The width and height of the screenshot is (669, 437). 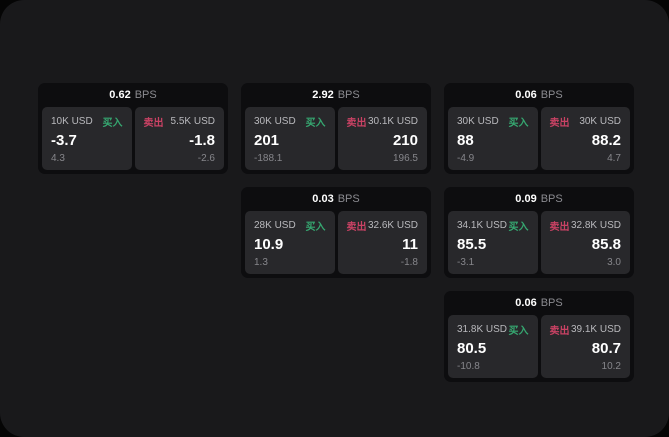 I want to click on sell-sub-value: -2.6, so click(x=206, y=158).